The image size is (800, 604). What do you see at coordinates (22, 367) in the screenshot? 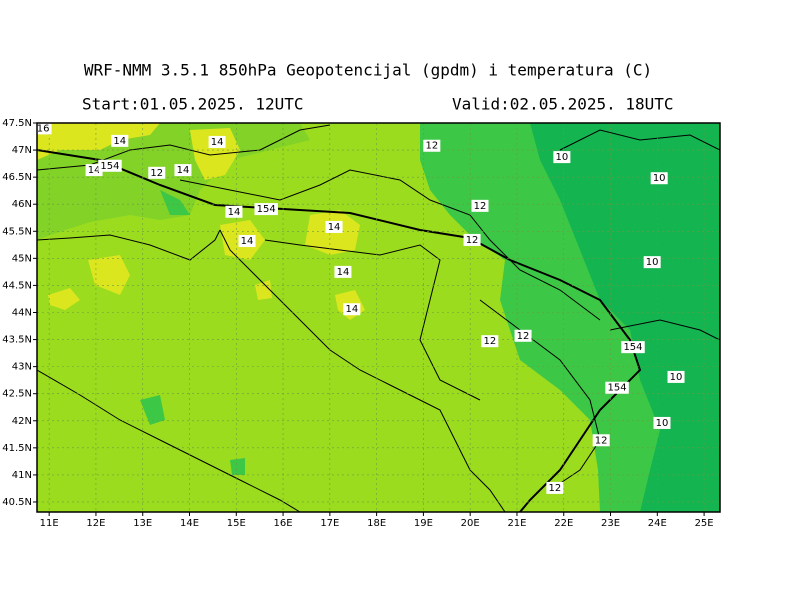
I see `lat-tick-label: 43N` at bounding box center [22, 367].